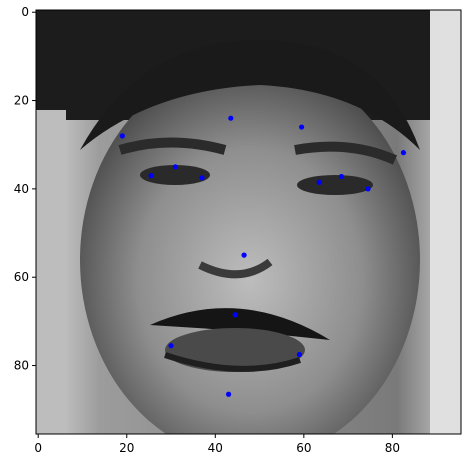  What do you see at coordinates (170, 345) in the screenshot?
I see `keypoint-mouth-left-corner` at bounding box center [170, 345].